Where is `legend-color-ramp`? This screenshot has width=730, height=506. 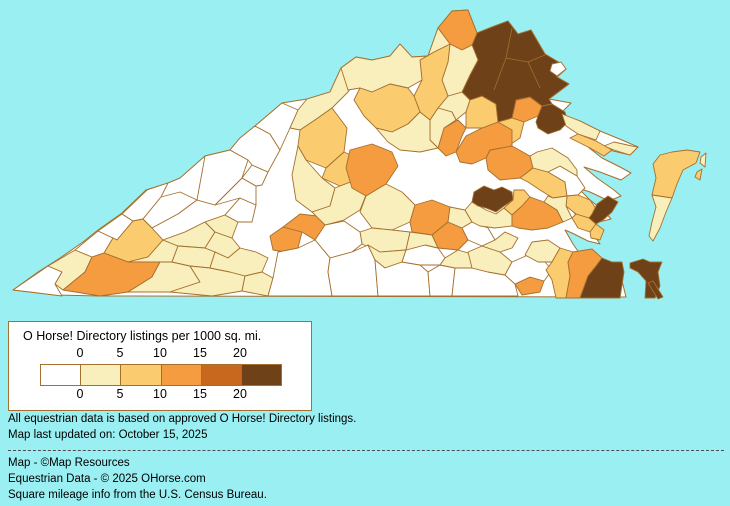 legend-color-ramp is located at coordinates (161, 375).